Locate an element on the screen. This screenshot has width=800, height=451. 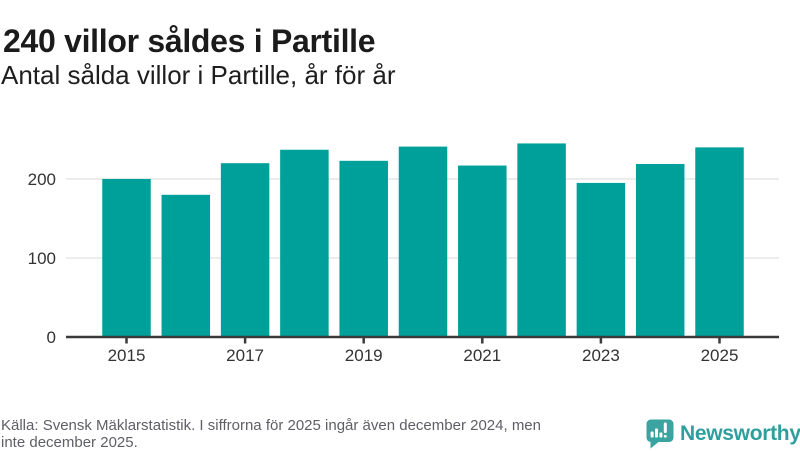
y-tick-label-200: 200 is located at coordinates (42, 179).